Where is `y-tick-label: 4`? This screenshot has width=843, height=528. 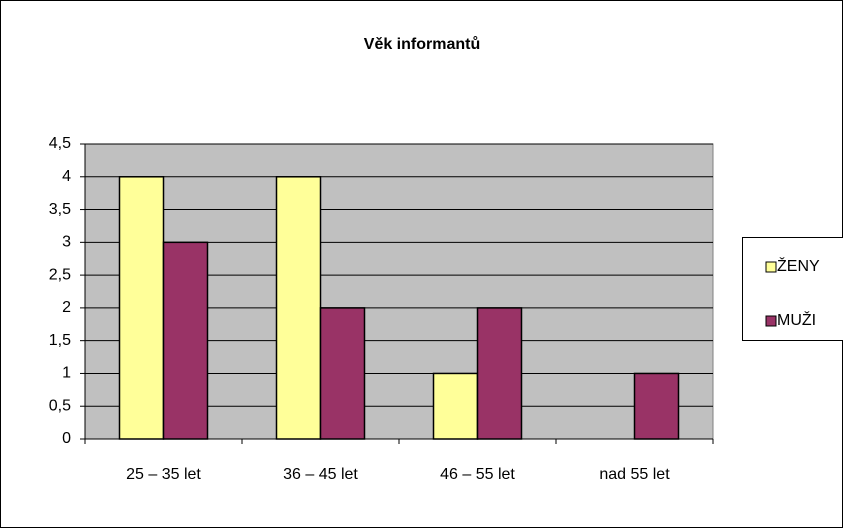
y-tick-label: 4 is located at coordinates (66, 176).